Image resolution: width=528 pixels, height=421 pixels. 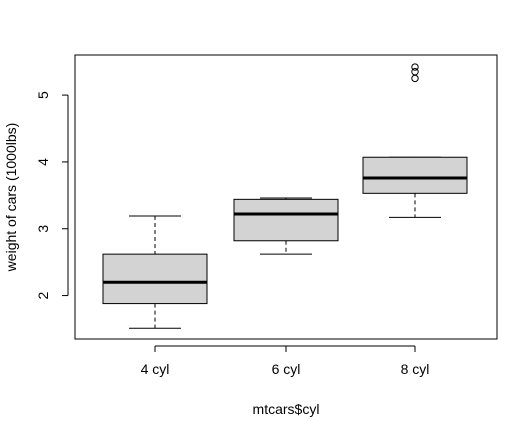 I want to click on y-axis-tick-label: 5, so click(x=43, y=95).